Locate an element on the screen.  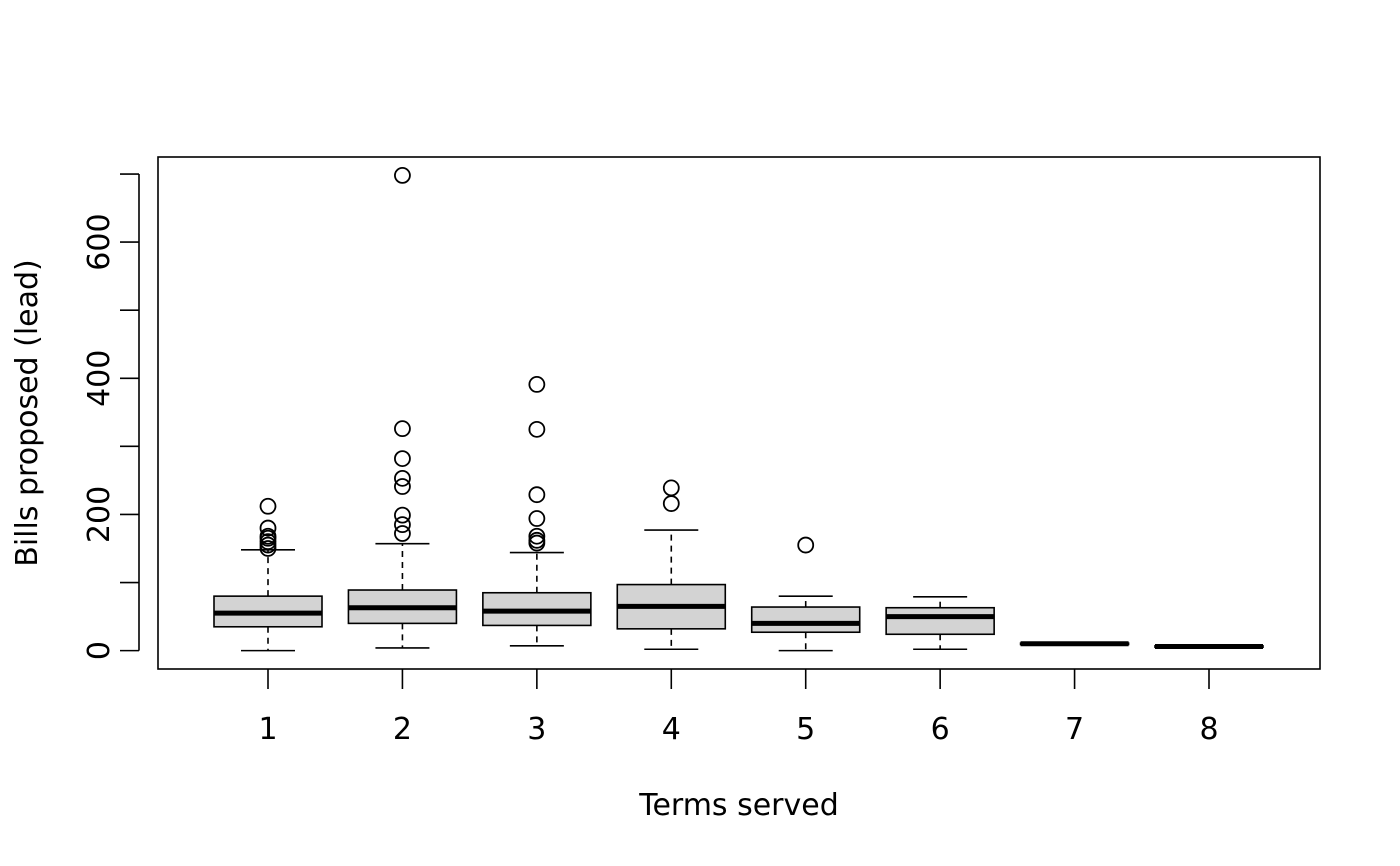
y-tick-label: 600 is located at coordinates (99, 241).